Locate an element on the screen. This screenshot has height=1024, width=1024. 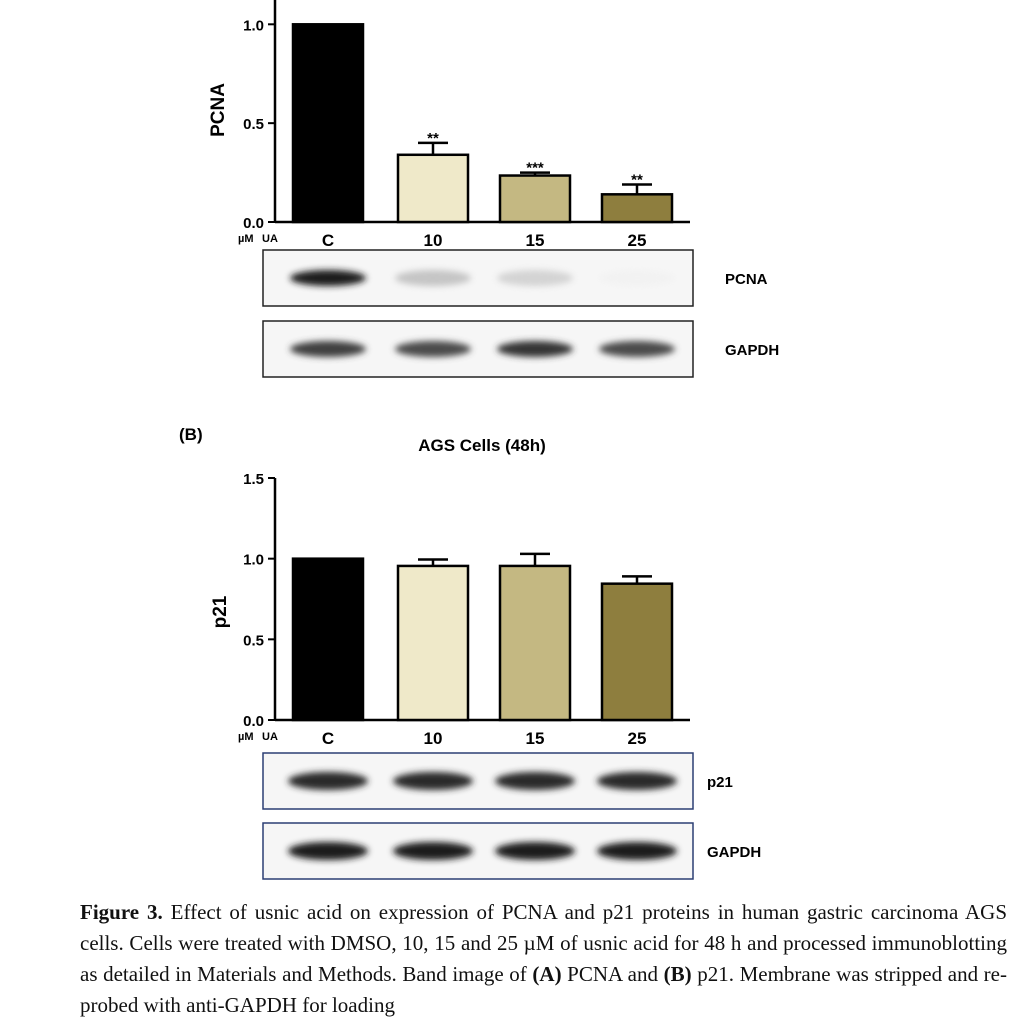
panel-b-plot: 0.0 0.5 1.0 1.5 C 10 15 25 is located at coordinates (466, 609).